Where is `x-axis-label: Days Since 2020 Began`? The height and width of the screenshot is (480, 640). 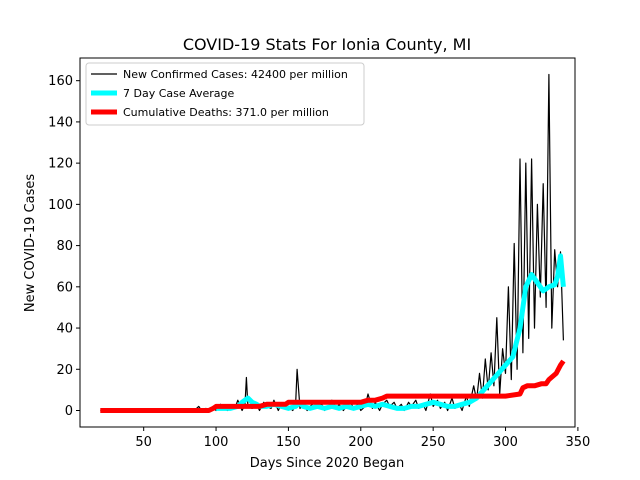 x-axis-label: Days Since 2020 Began is located at coordinates (327, 463).